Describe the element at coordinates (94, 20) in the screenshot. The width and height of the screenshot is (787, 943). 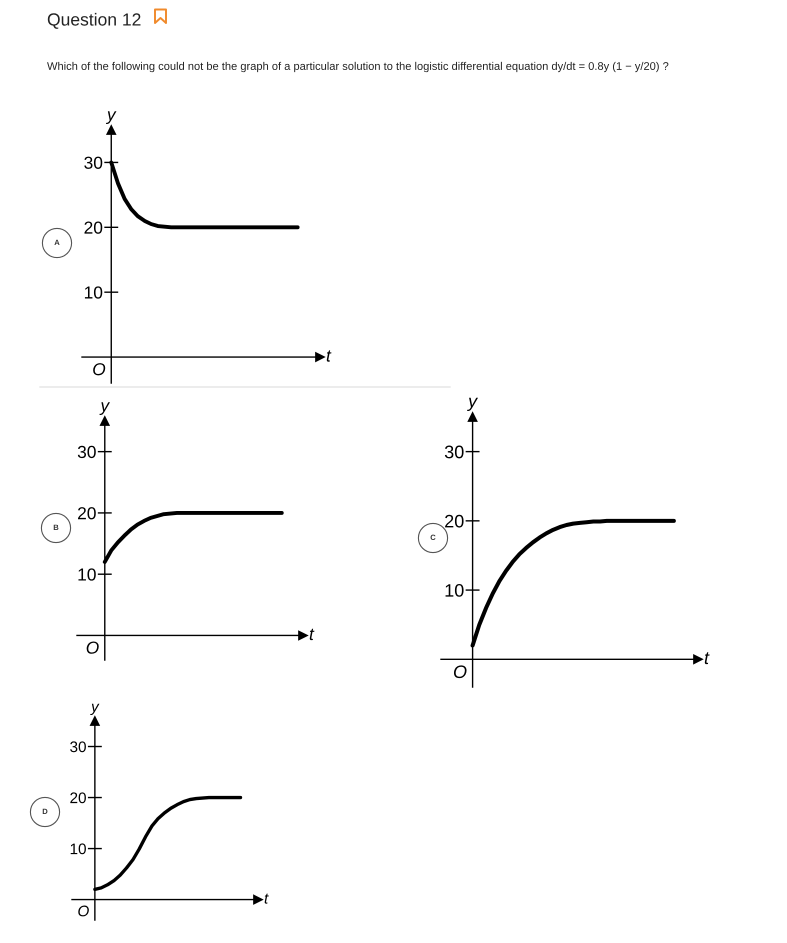
I see `text: Question 12` at that location.